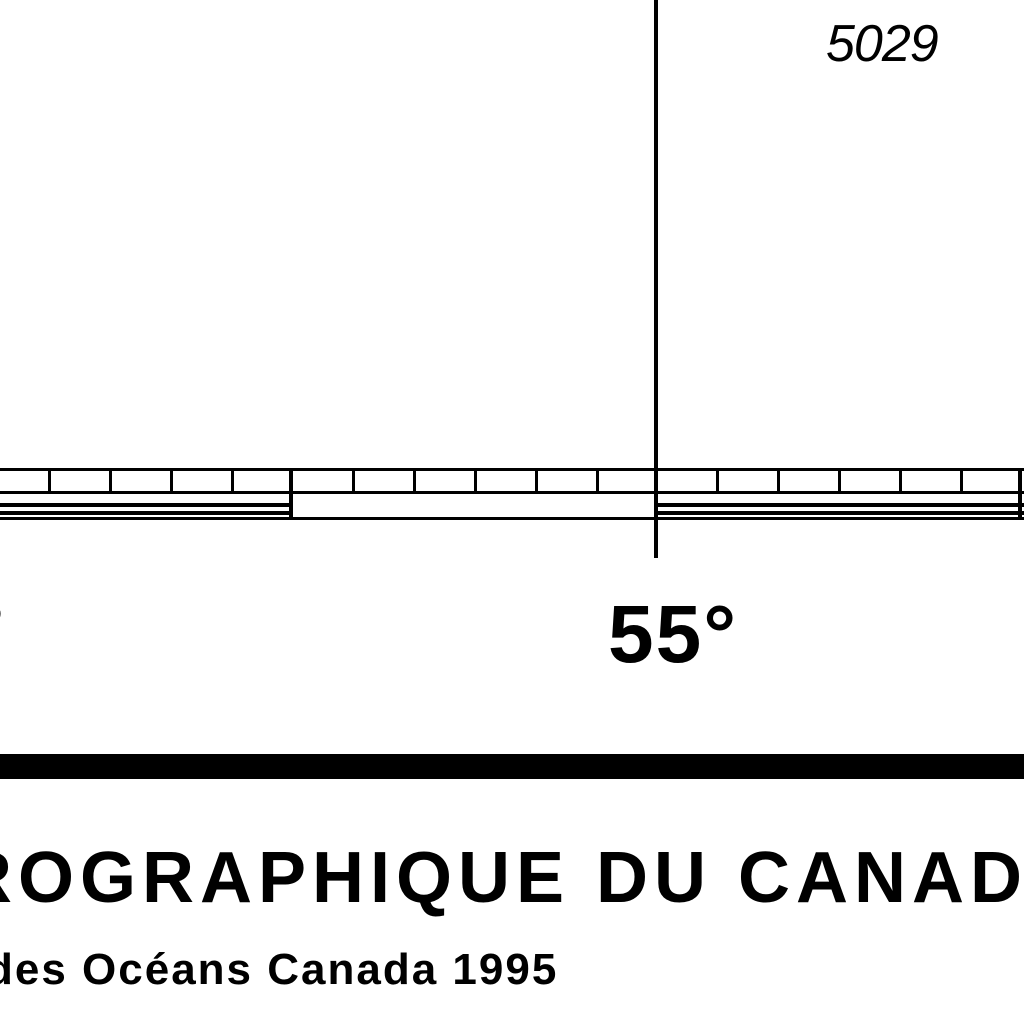 The image size is (1024, 1024). Describe the element at coordinates (840, 505) in the screenshot. I see `border-band-right` at that location.